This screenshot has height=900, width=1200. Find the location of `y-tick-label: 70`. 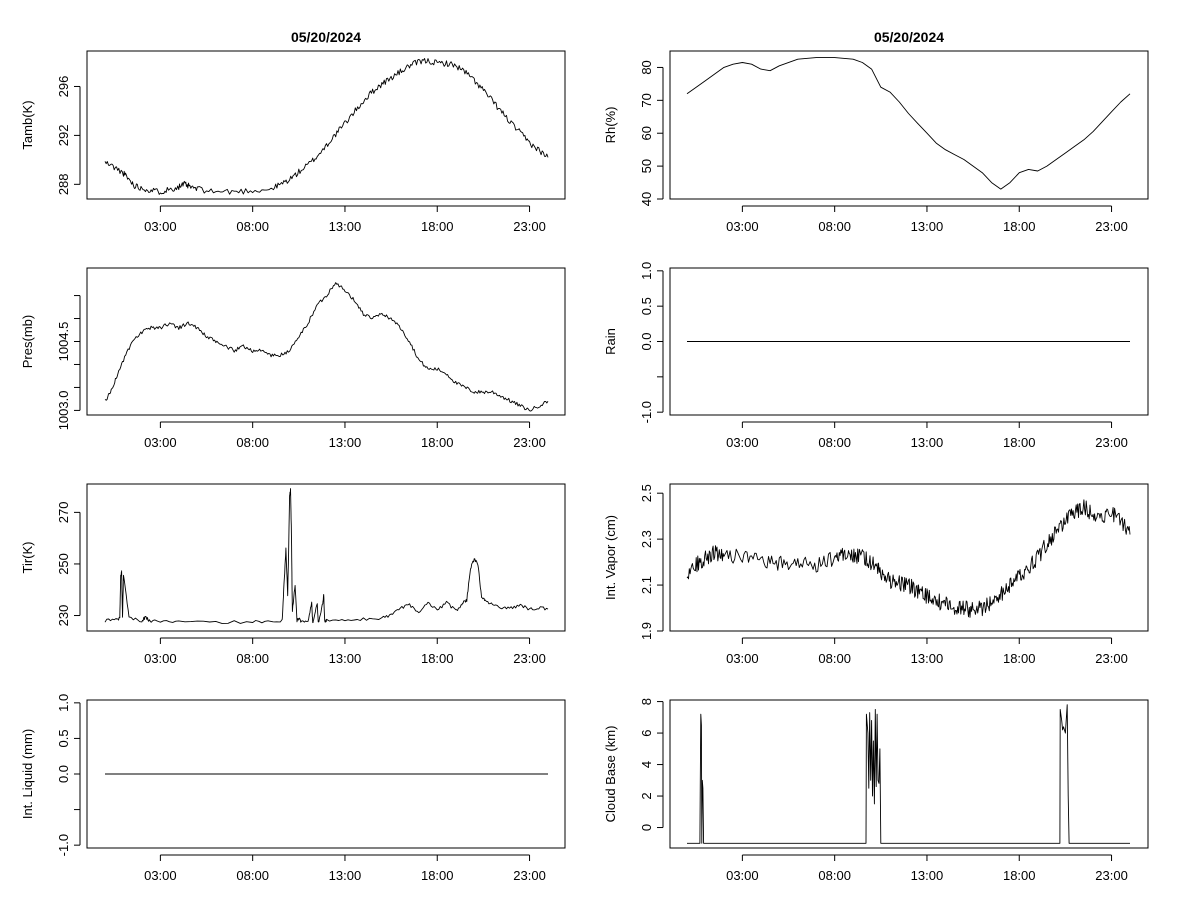

y-tick-label: 70 is located at coordinates (646, 100).